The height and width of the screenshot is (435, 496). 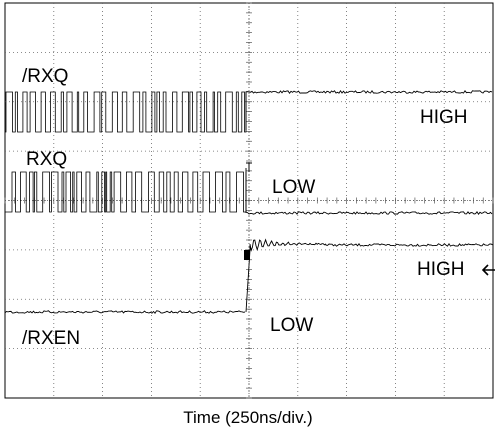 I want to click on channel-label-rxq-inverted: /RXQ, so click(x=45, y=76).